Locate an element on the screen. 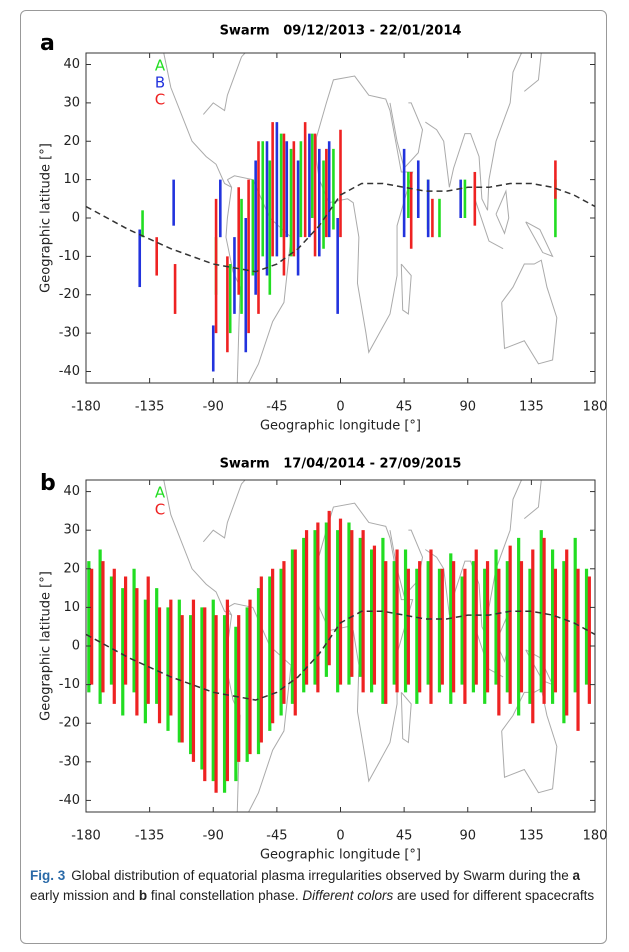 The image size is (629, 952). caption-text: are used for different spacecrafts is located at coordinates (494, 895).